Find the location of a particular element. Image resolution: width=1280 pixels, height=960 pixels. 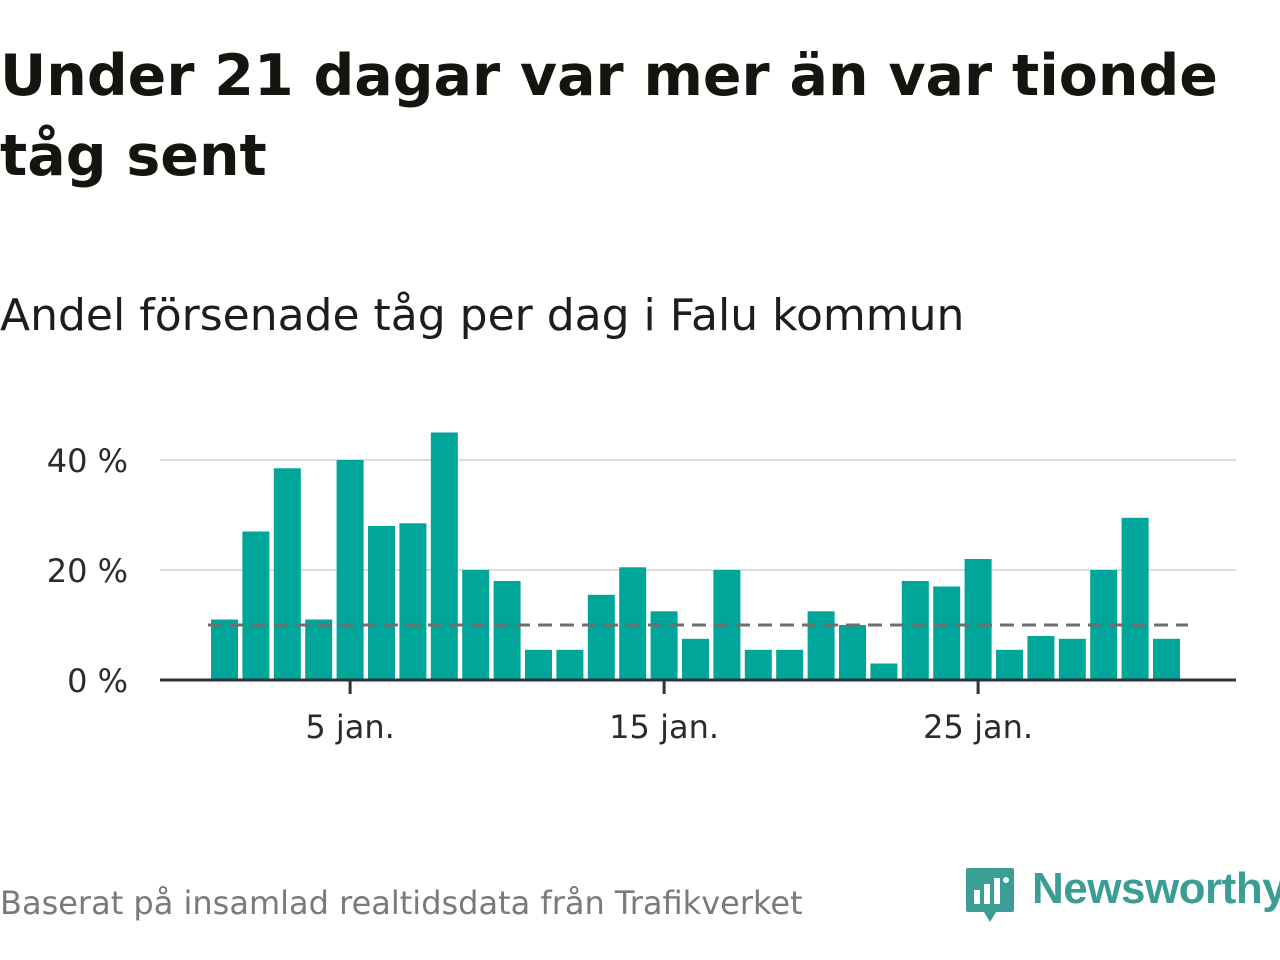

y-axis-labels: 0 % 20 % 40 % is located at coordinates (87, 571).